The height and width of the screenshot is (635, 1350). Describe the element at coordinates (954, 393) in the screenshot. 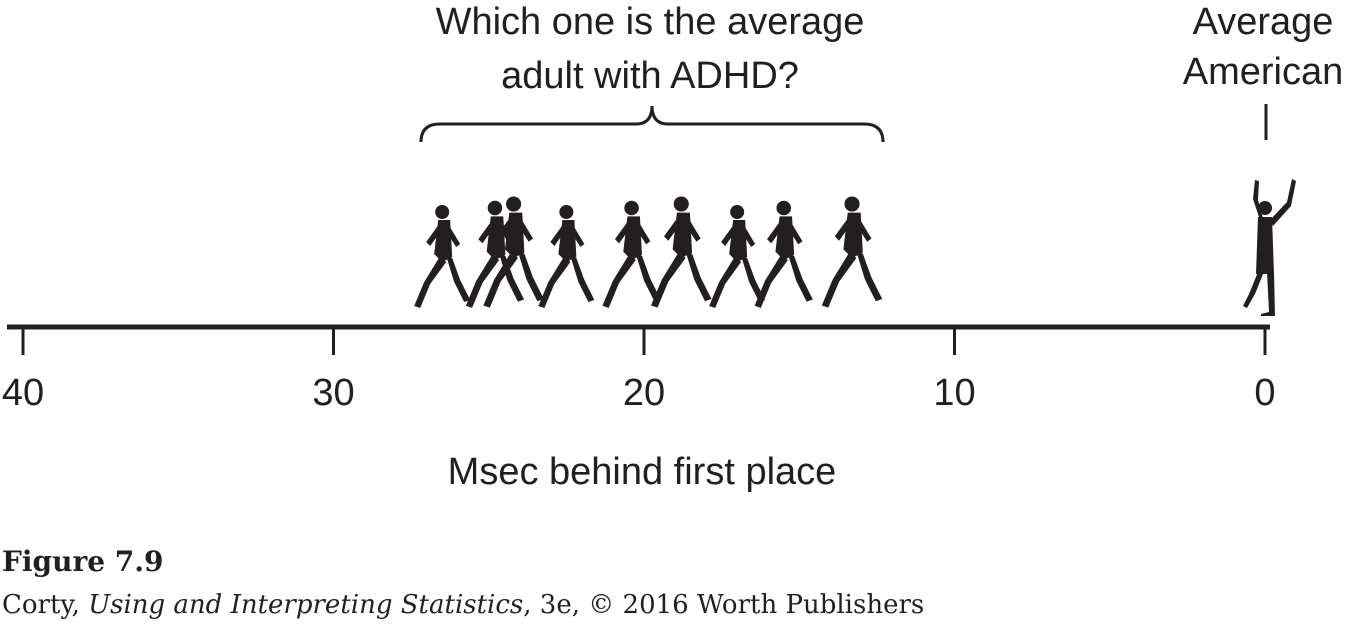

I see `axis-tick-label: 10` at that location.